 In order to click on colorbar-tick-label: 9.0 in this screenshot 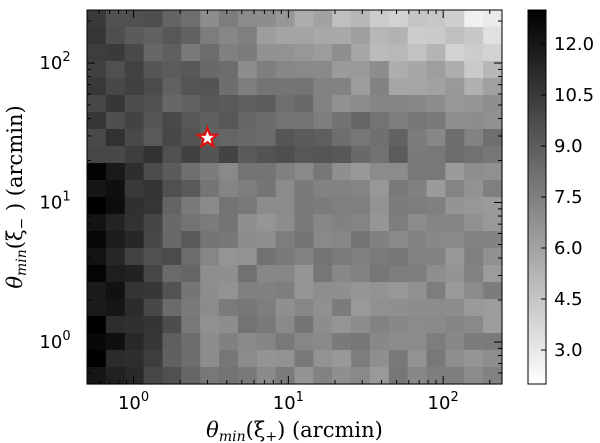, I will do `click(568, 146)`.